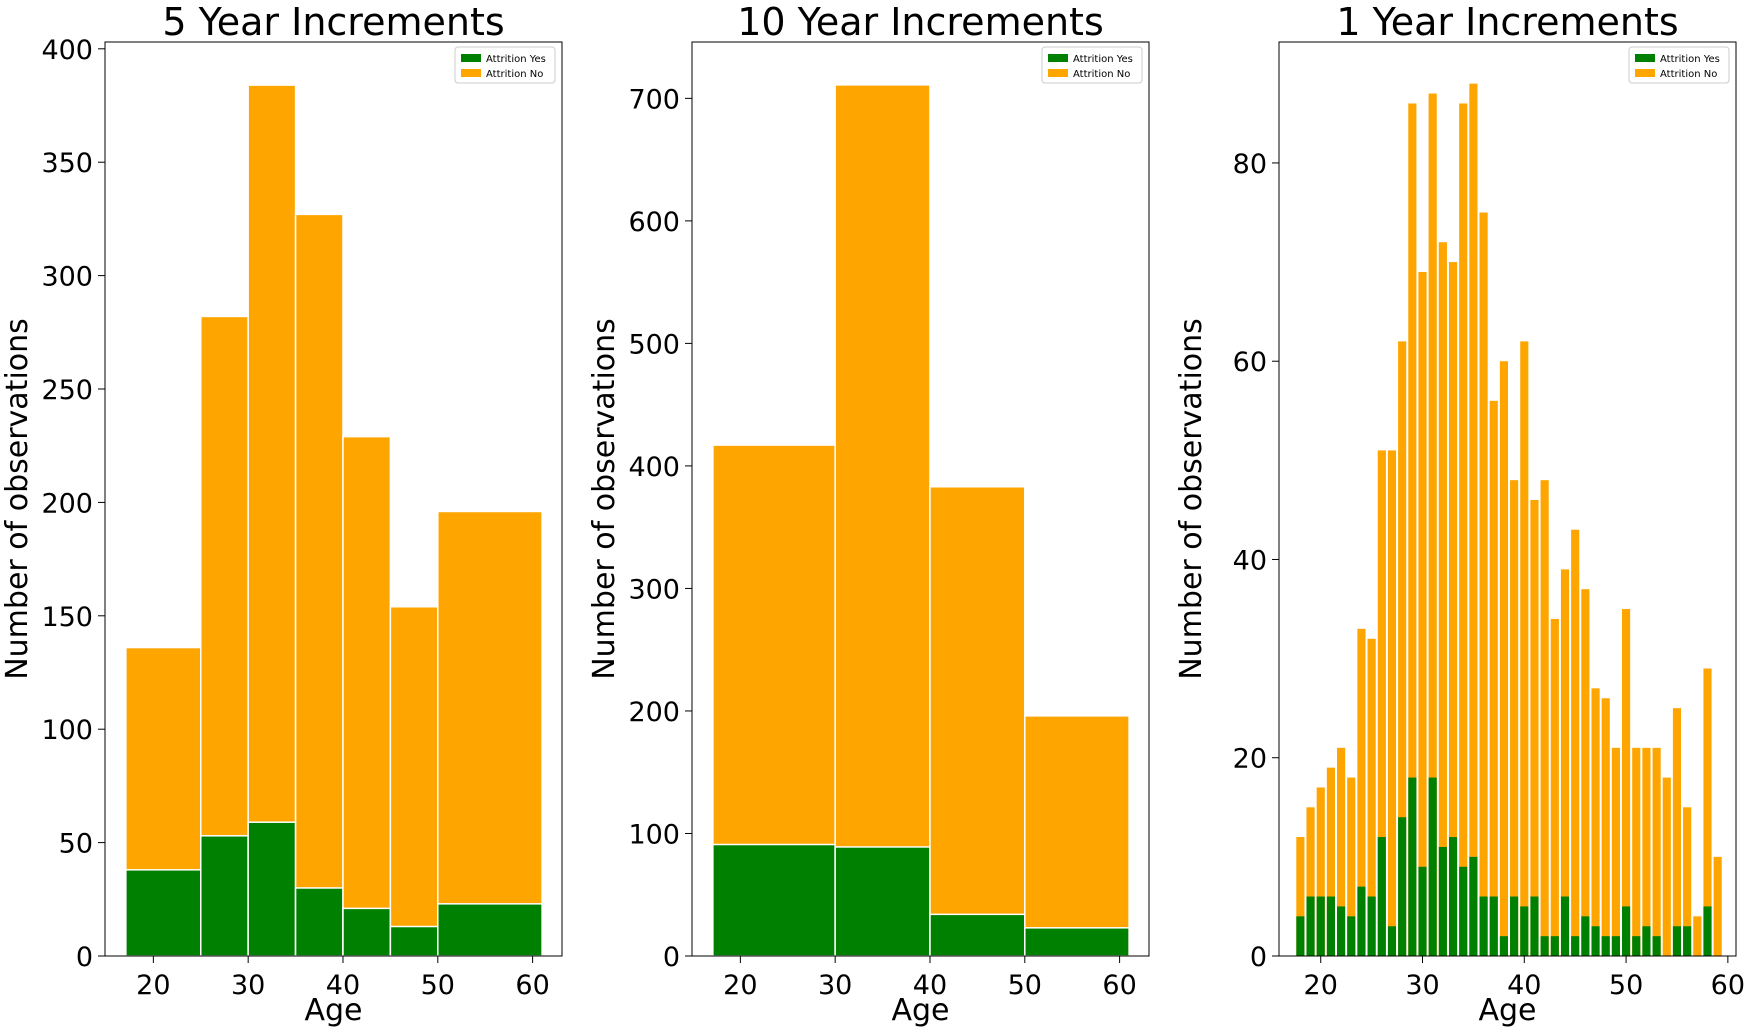 The image size is (1748, 1033). Describe the element at coordinates (654, 467) in the screenshot. I see `y-tick-label: 400` at that location.